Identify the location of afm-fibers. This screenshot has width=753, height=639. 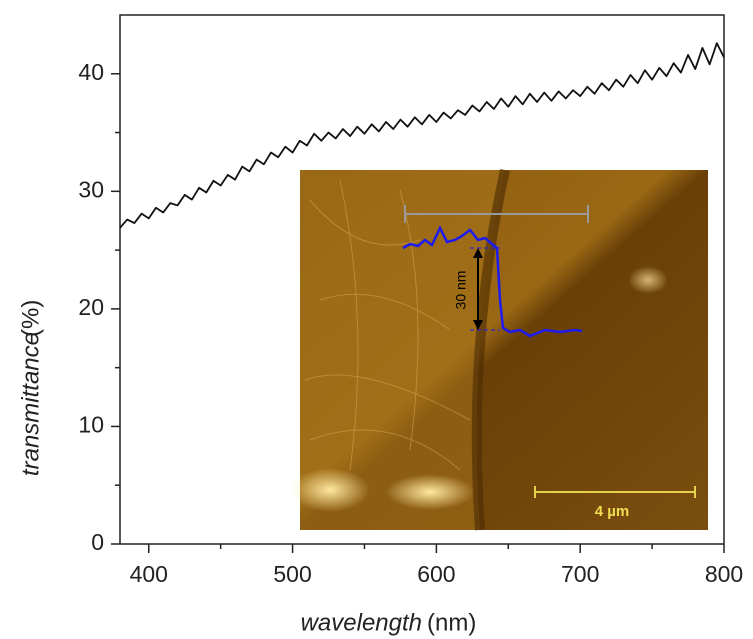
(387, 325).